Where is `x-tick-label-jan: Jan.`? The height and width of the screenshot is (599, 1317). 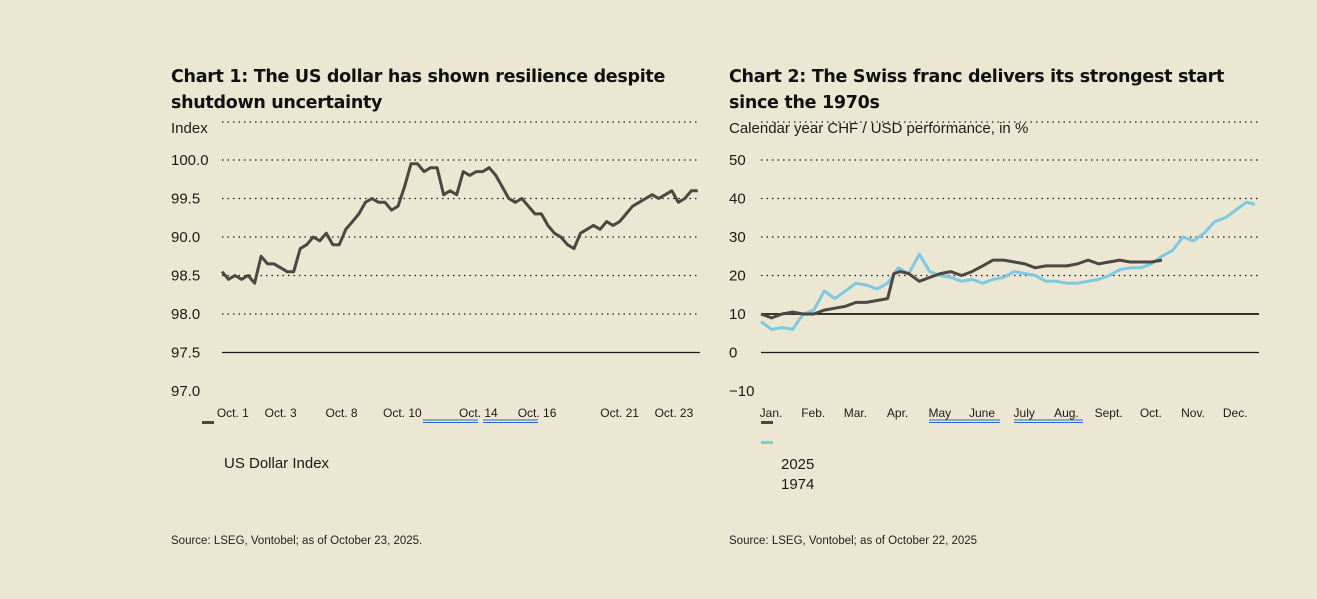 x-tick-label-jan: Jan. is located at coordinates (771, 413).